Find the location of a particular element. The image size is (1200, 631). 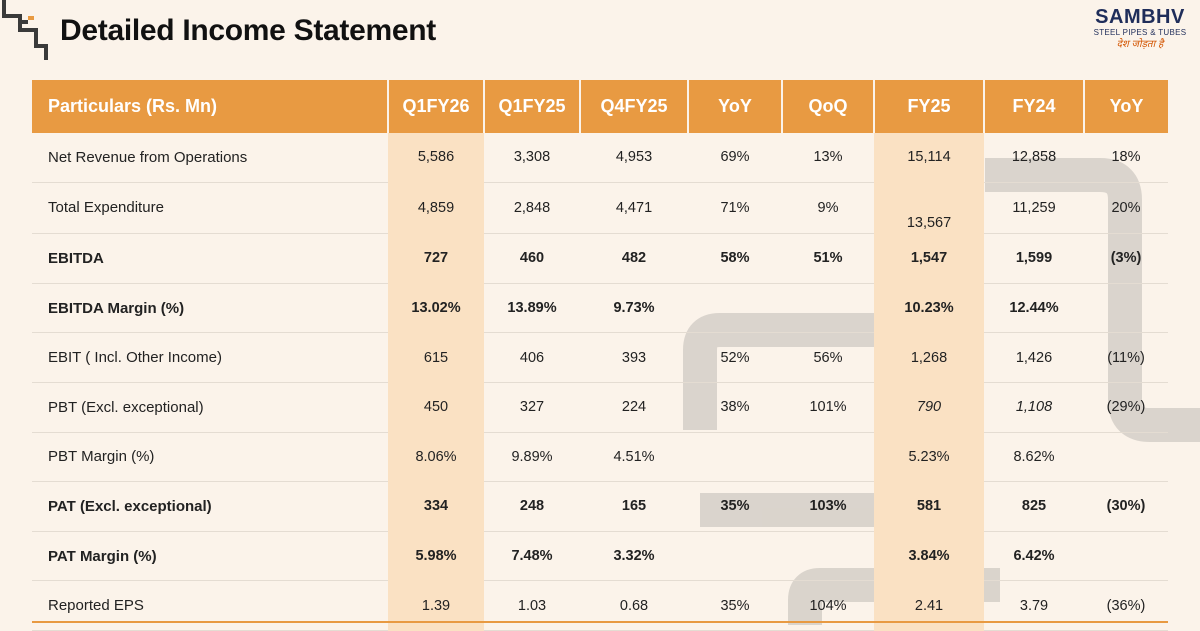

table-cell: 1,426 is located at coordinates (1034, 357).